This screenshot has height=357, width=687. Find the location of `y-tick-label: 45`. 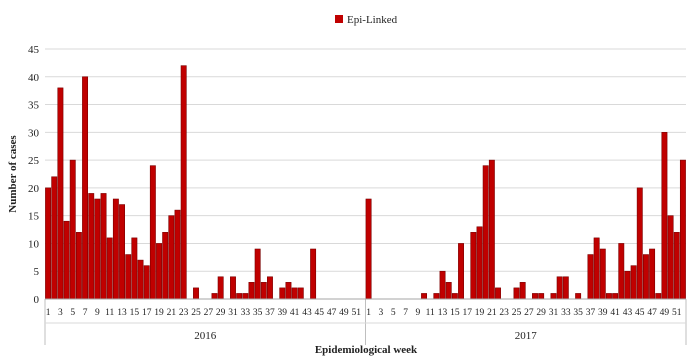

y-tick-label: 45 is located at coordinates (34, 50).